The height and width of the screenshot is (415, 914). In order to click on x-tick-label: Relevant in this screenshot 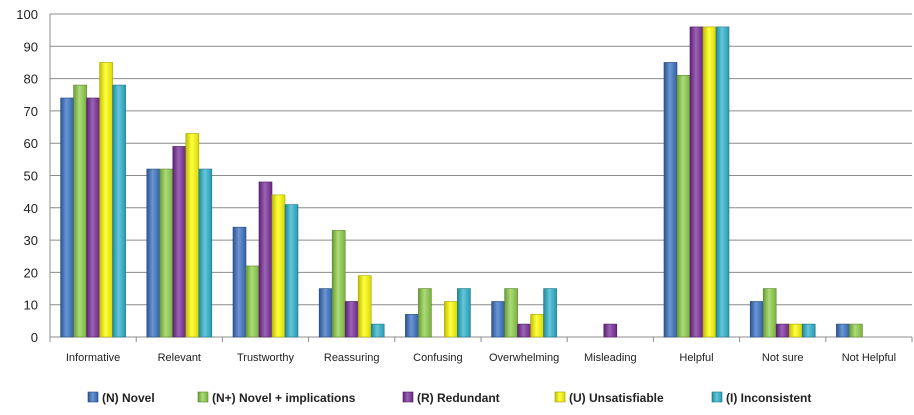, I will do `click(179, 358)`.